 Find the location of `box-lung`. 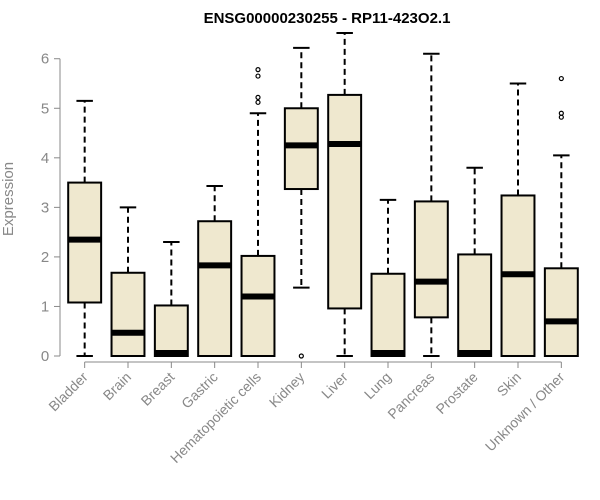

box-lung is located at coordinates (388, 277).